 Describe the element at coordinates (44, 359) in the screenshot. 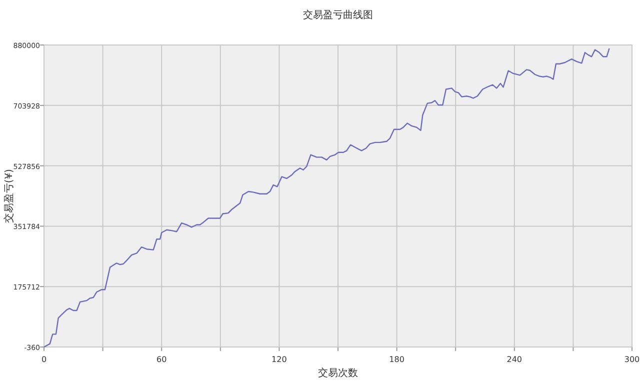

I see `x-tick-label: 0` at that location.